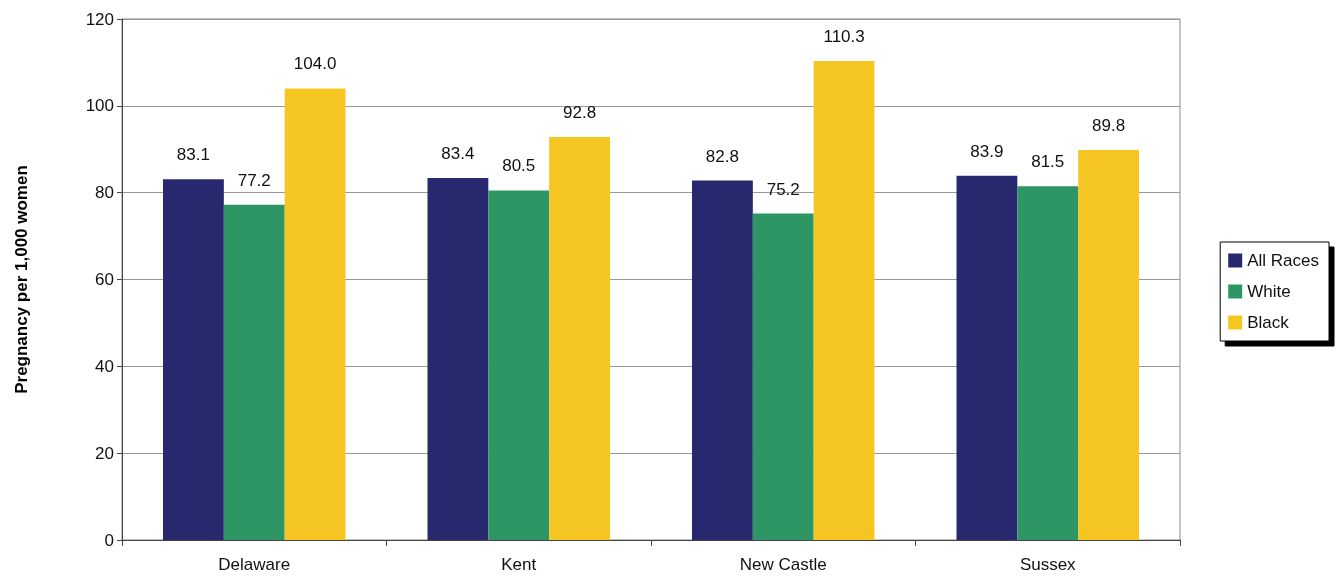 This screenshot has height=583, width=1341. Describe the element at coordinates (21, 279) in the screenshot. I see `y-axis-title: Pregnancy per 1,000 women` at that location.